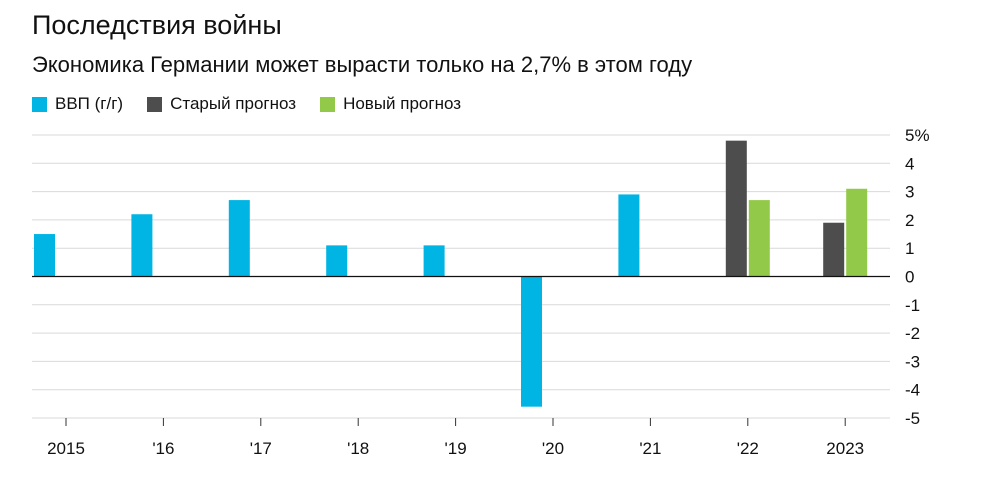  I want to click on y-tick-label: 1, so click(909, 248).